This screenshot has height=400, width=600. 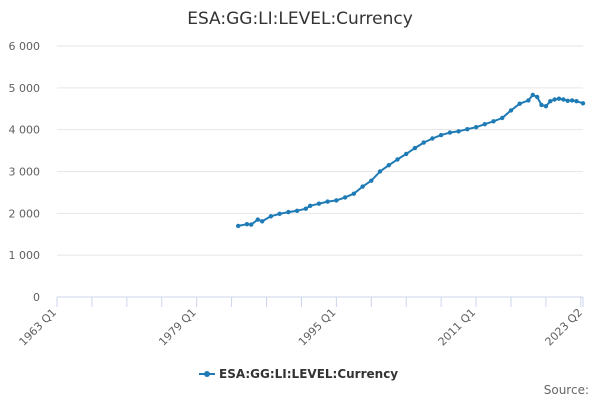 What do you see at coordinates (300, 19) in the screenshot?
I see `chart-title: ESA:GG:LI:LEVEL:Currency` at bounding box center [300, 19].